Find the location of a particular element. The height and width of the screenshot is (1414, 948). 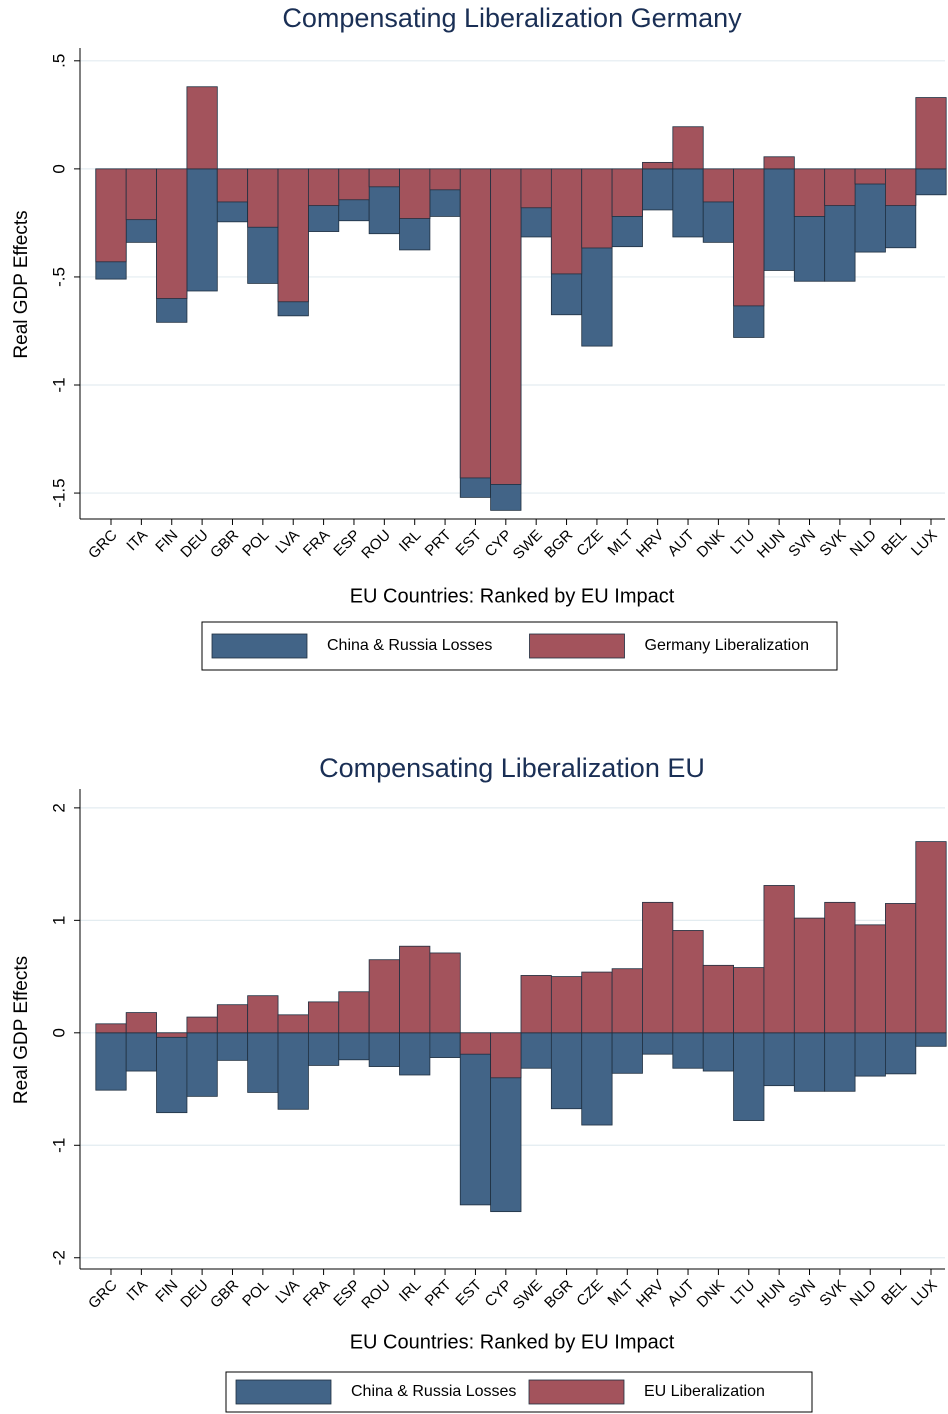

x-tick-label: POL is located at coordinates (255, 543).